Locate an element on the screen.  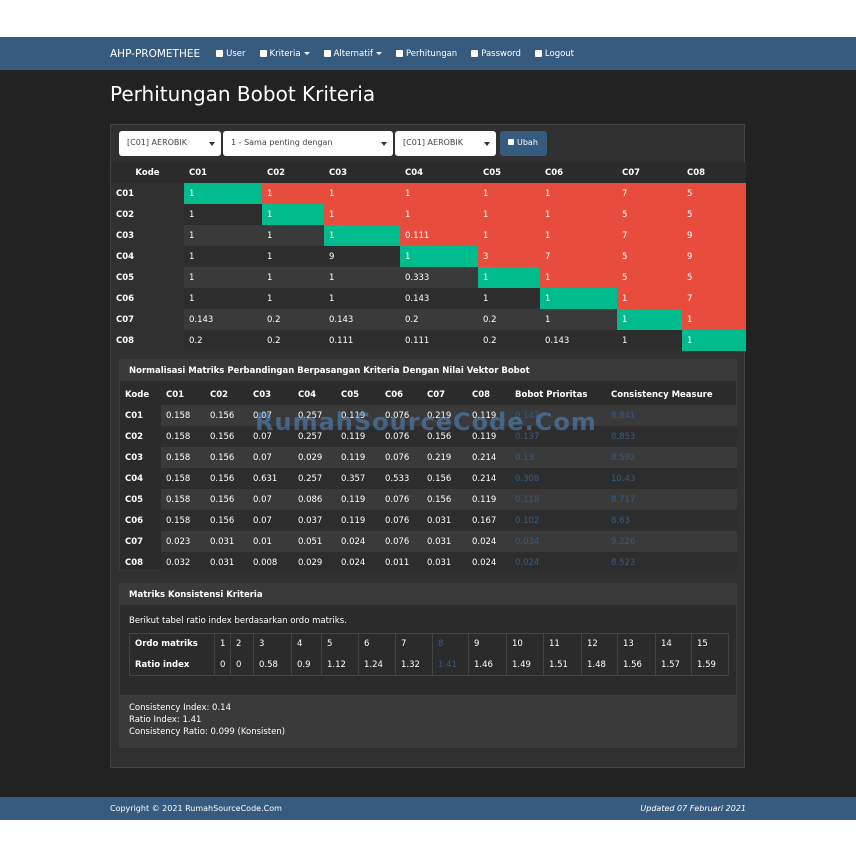
matrix-row: C07 0.143 0.2 0.143 0.2 0.2 1 1 1 is located at coordinates (428, 319).